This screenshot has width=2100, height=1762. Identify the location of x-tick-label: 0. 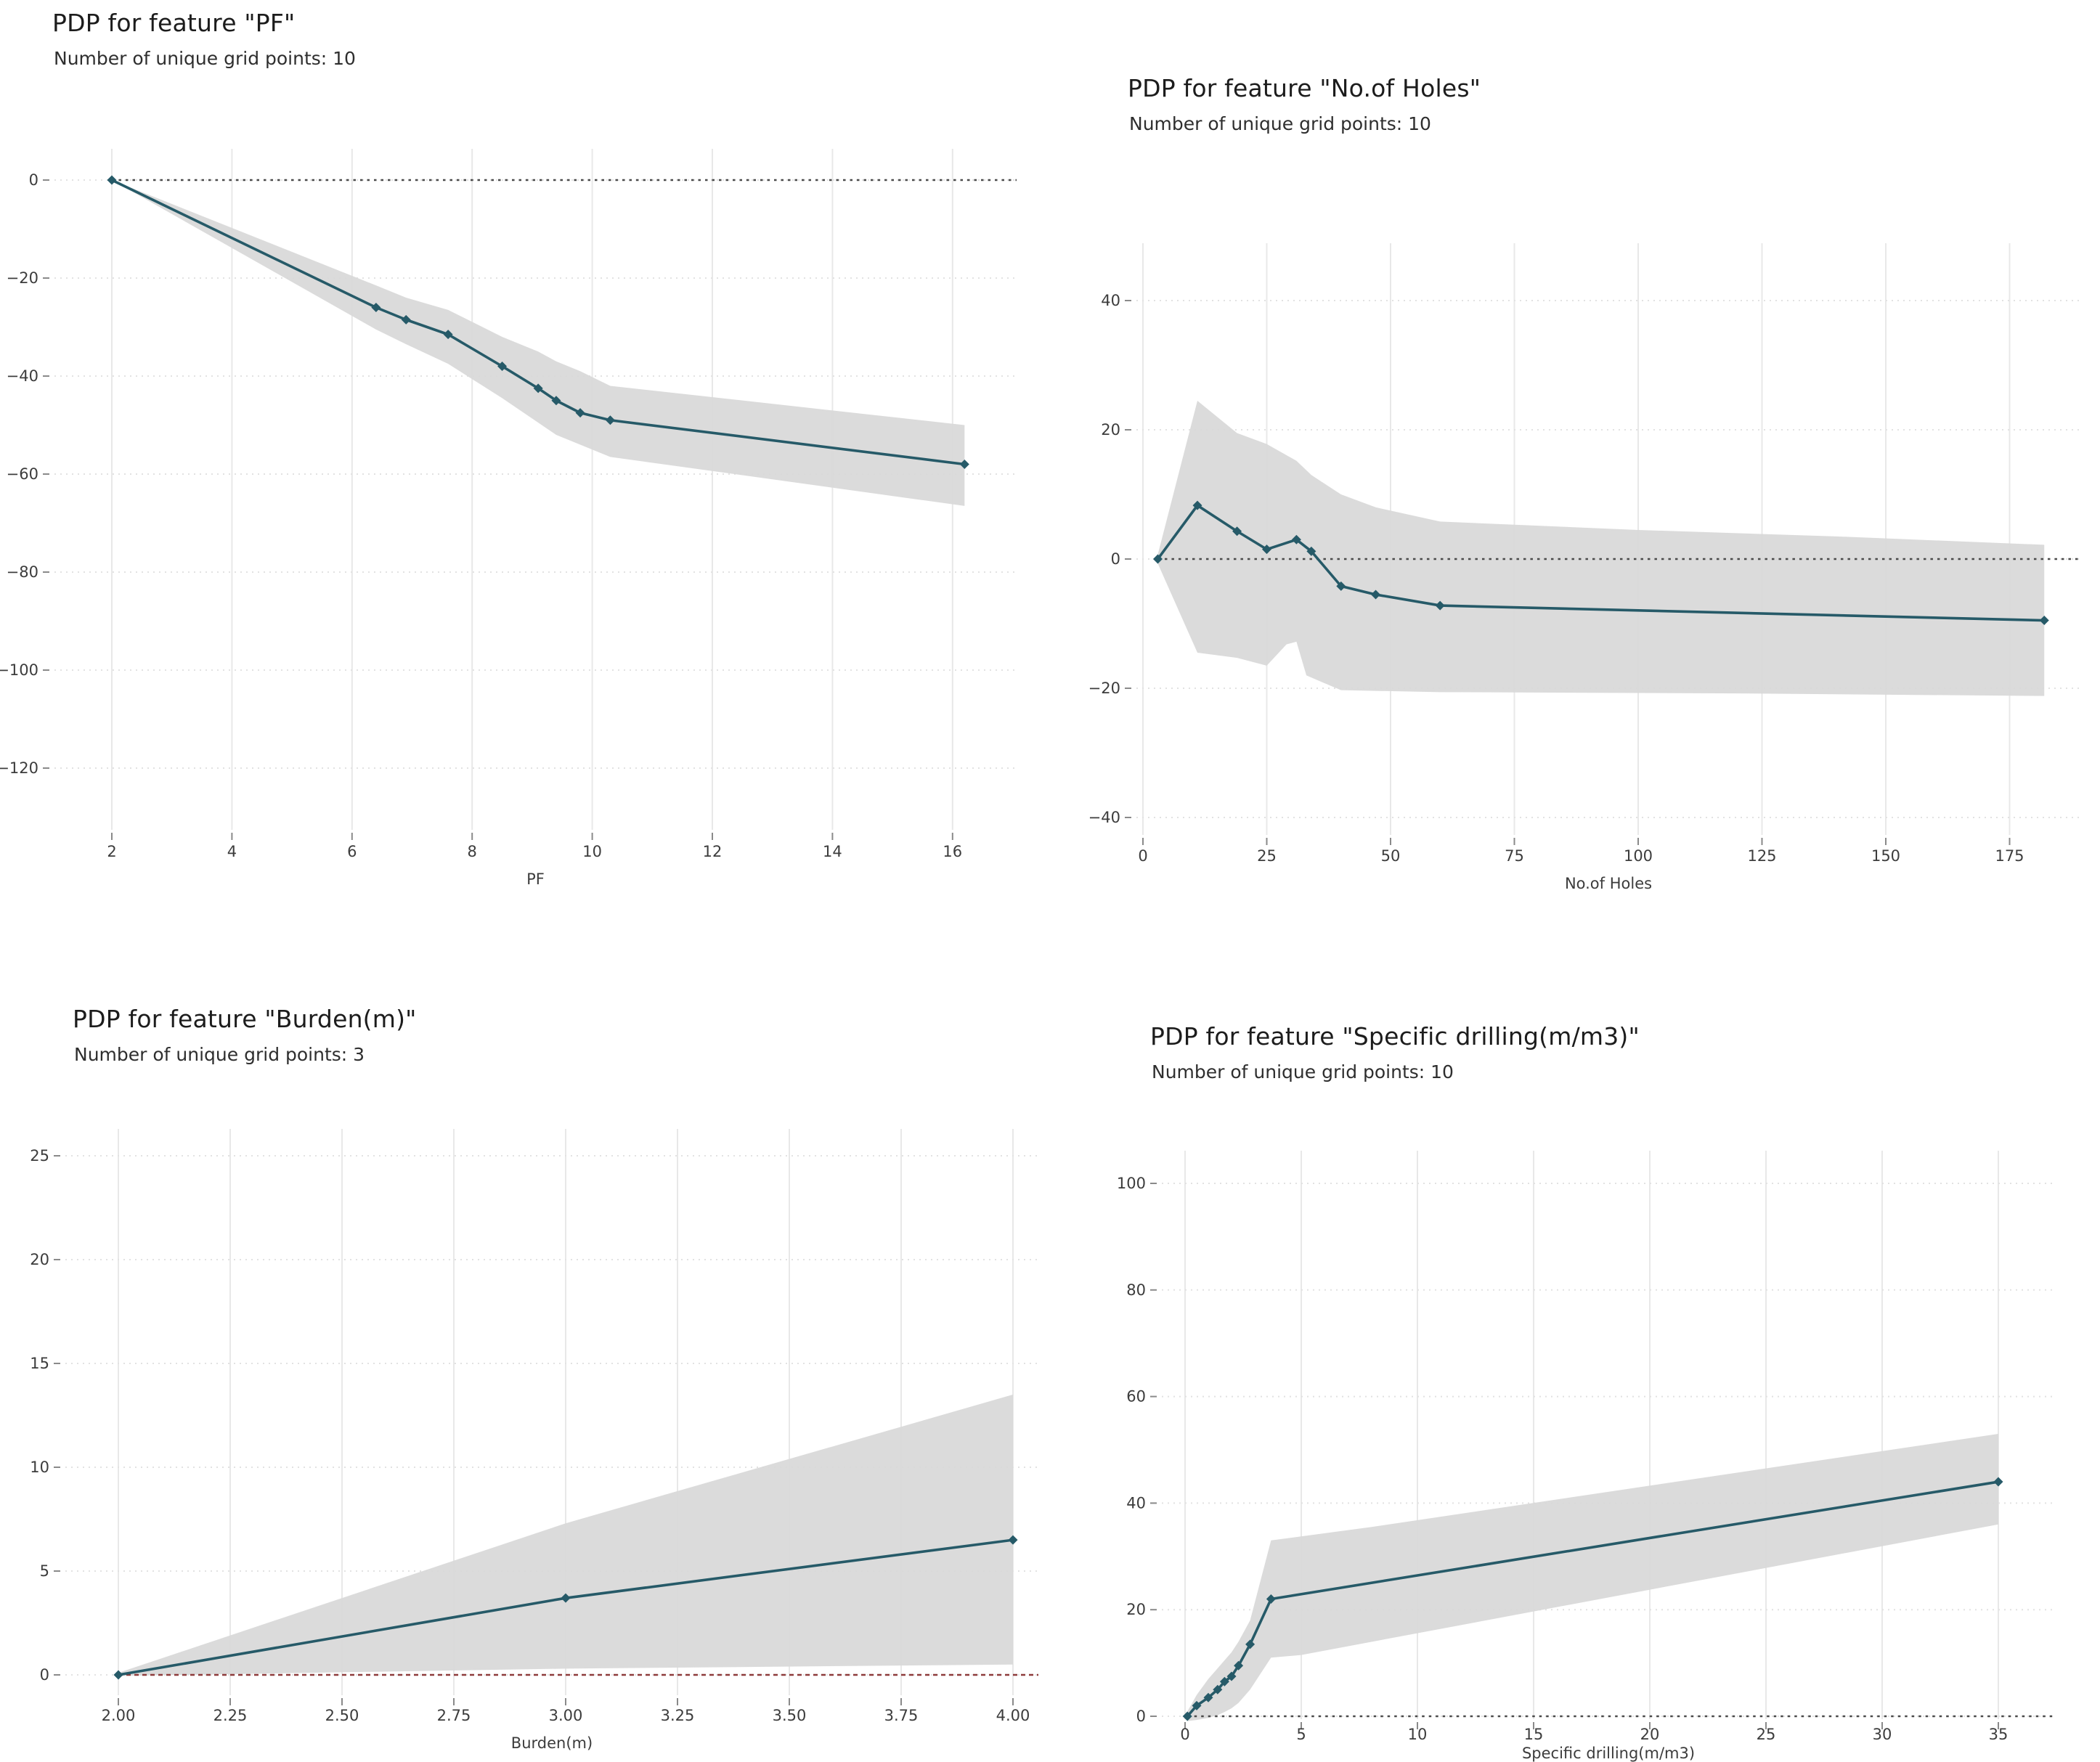
(1184, 1735).